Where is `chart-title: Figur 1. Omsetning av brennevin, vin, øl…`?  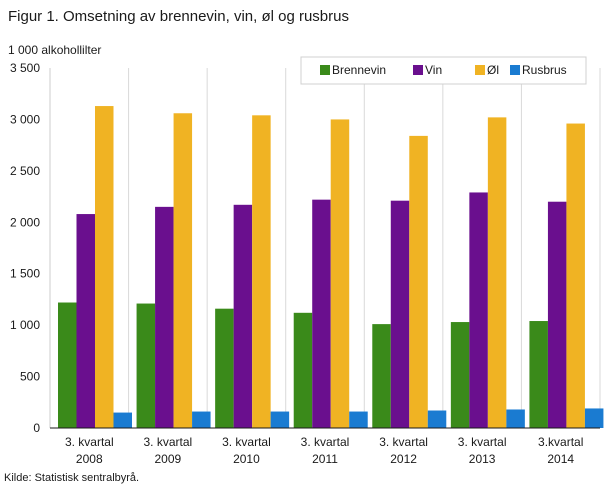
chart-title: Figur 1. Omsetning av brennevin, vin, øl… is located at coordinates (178, 16).